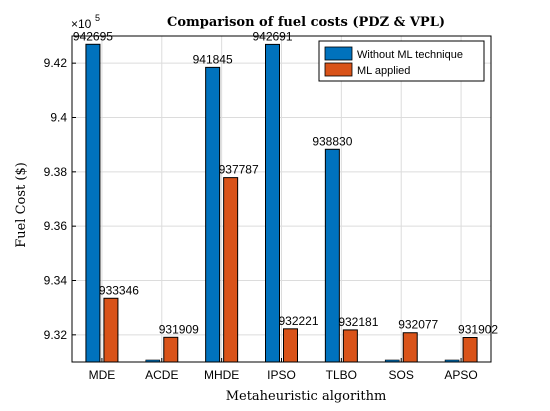 This screenshot has height=411, width=550. What do you see at coordinates (213, 59) in the screenshot?
I see `data-label: 941845` at bounding box center [213, 59].